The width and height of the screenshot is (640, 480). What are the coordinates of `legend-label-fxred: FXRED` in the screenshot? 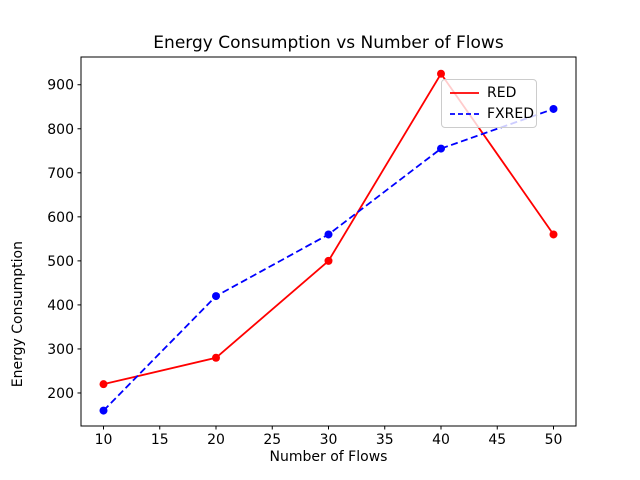 It's located at (510, 114).